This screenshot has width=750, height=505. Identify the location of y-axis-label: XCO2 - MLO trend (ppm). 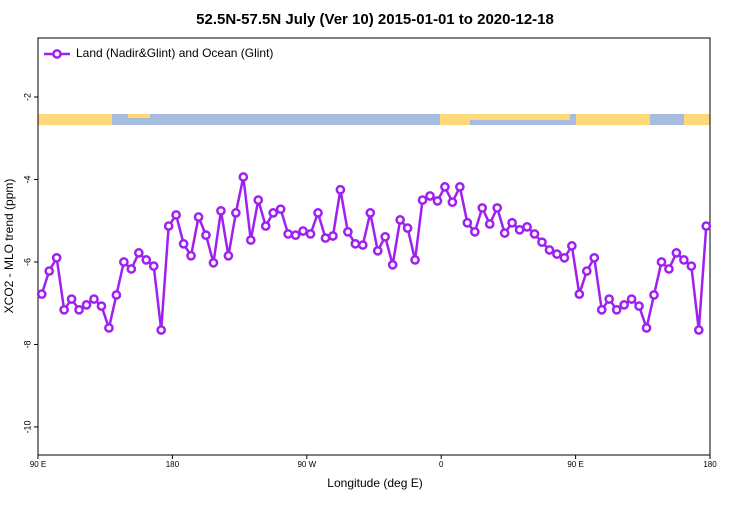
(9, 246).